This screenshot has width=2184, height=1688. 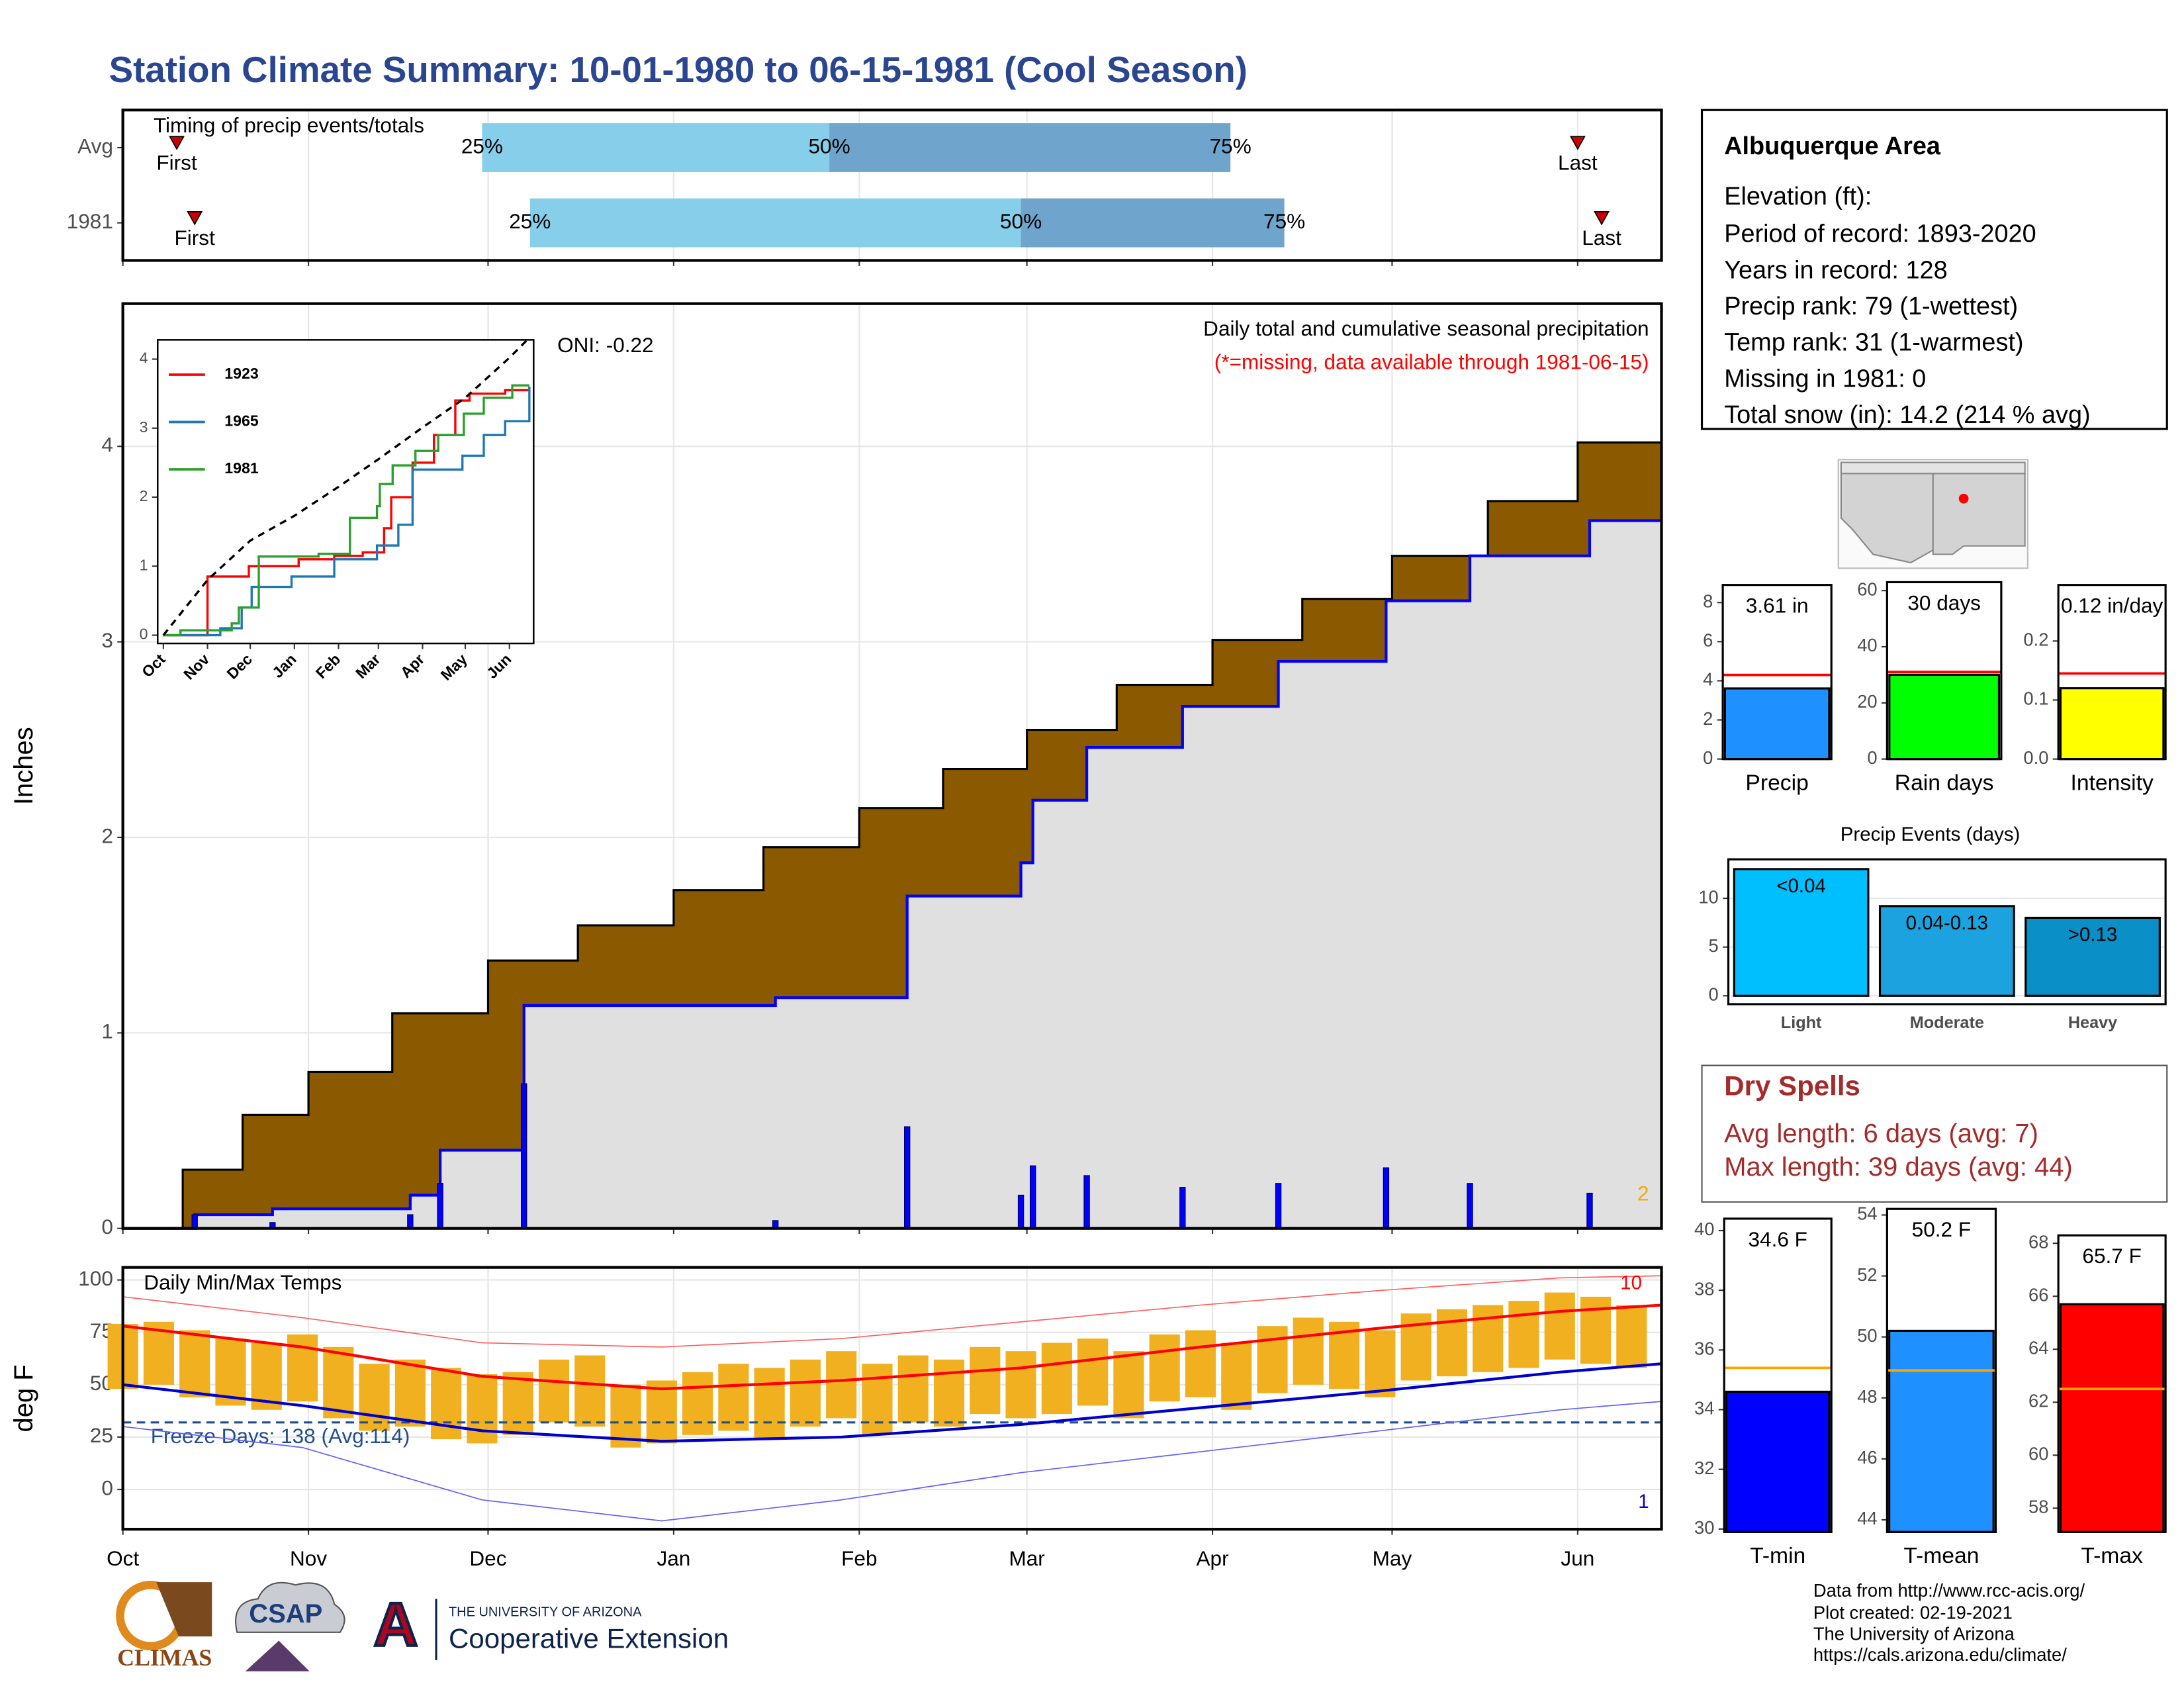 What do you see at coordinates (2093, 935) in the screenshot?
I see `bar-label: >0.13` at bounding box center [2093, 935].